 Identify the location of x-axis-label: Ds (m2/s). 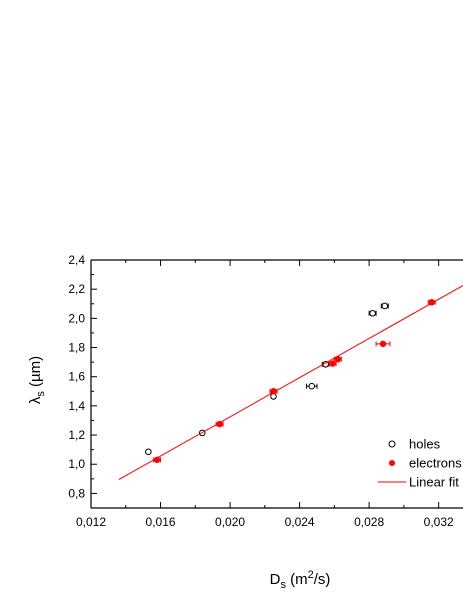
(300, 580).